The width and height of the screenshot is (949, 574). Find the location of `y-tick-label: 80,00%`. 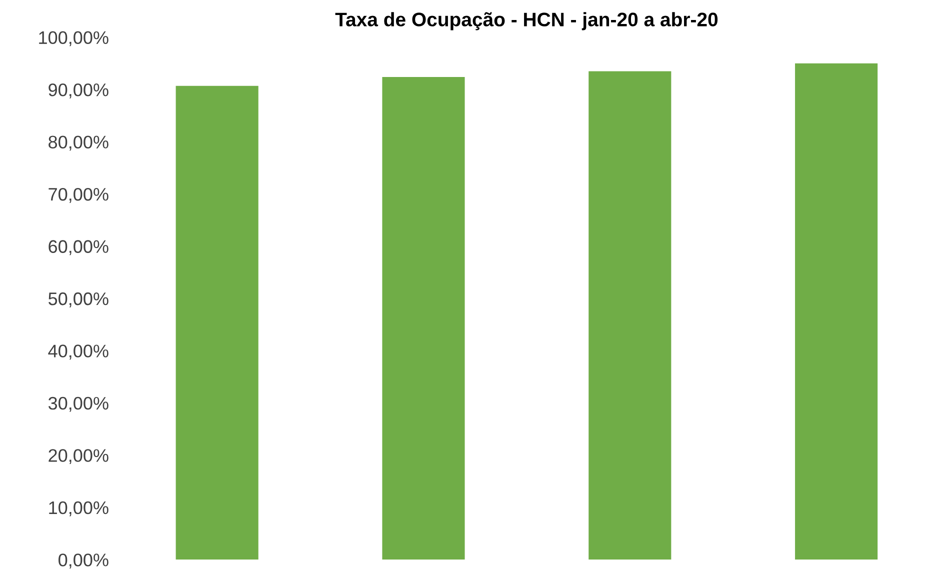

y-tick-label: 80,00% is located at coordinates (78, 143).